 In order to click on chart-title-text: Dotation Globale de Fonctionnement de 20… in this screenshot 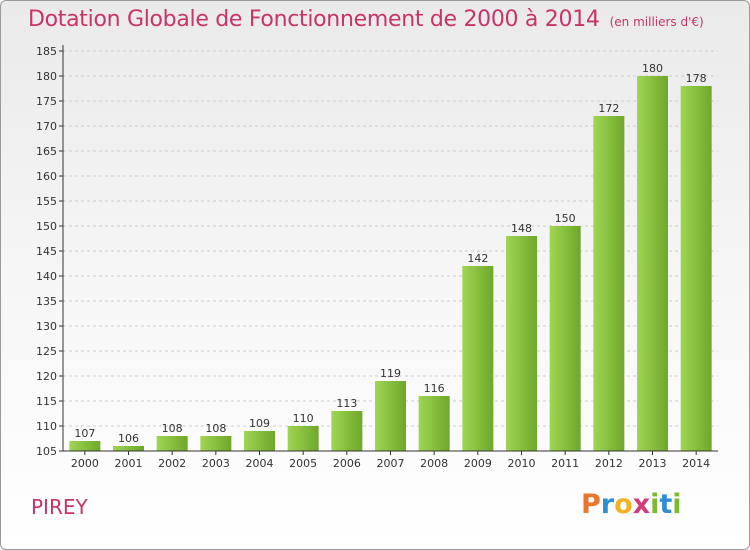, I will do `click(314, 19)`.